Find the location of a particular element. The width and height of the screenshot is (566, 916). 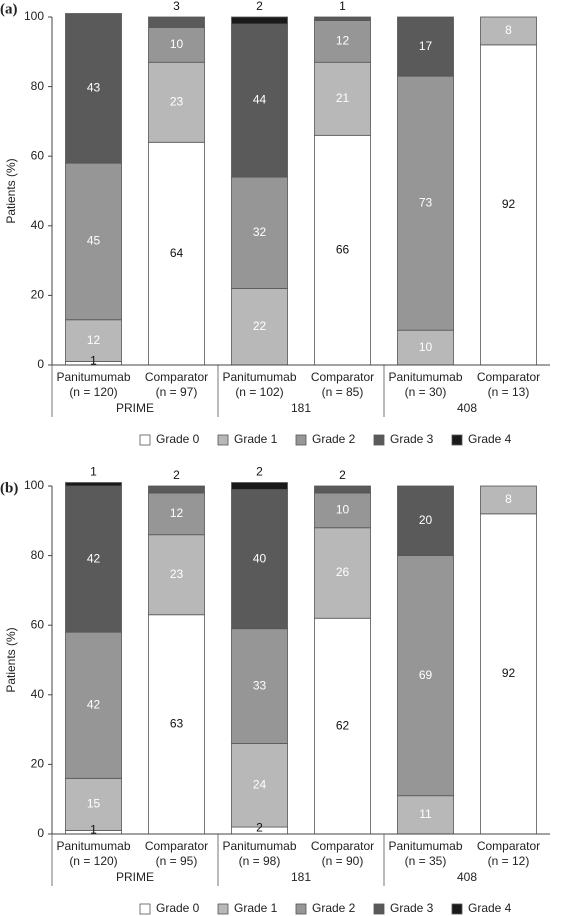

value-label: 23 is located at coordinates (177, 101).